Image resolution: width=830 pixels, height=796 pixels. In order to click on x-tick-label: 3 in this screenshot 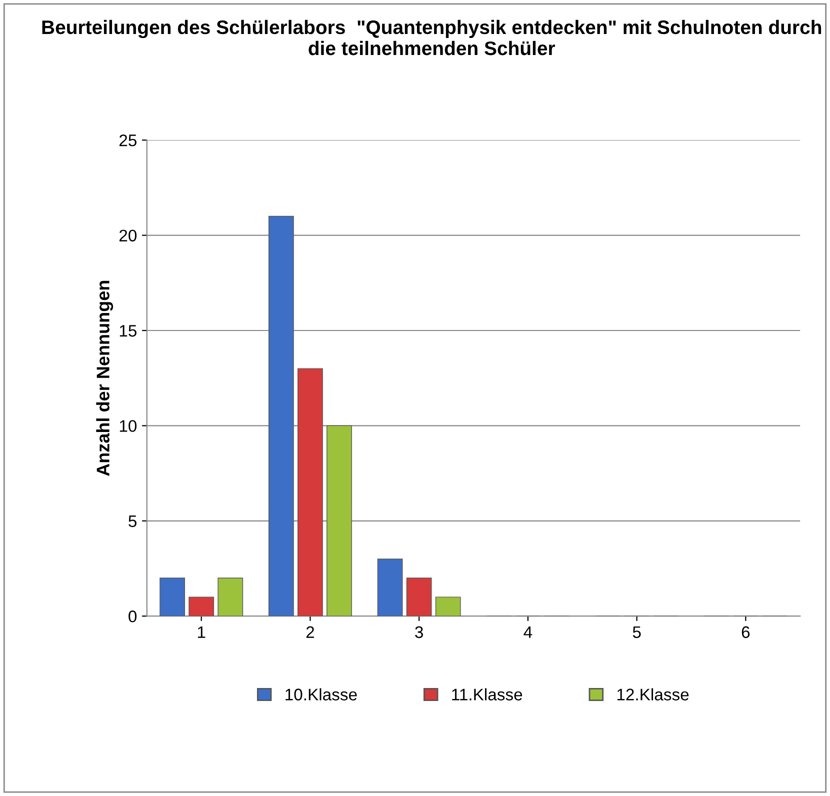, I will do `click(419, 632)`.